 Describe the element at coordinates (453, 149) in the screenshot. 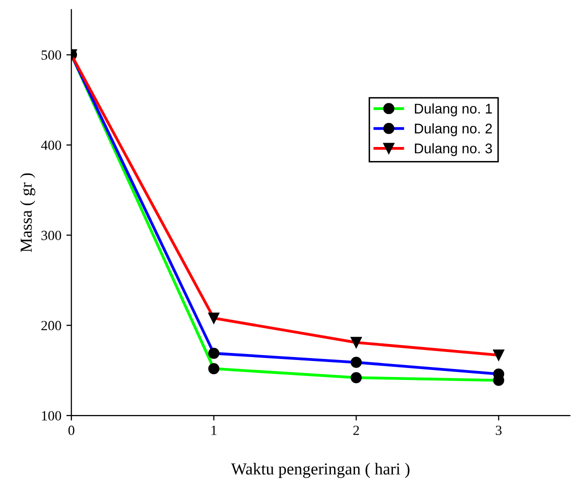

I see `legend-label: Dulang no. 3` at that location.